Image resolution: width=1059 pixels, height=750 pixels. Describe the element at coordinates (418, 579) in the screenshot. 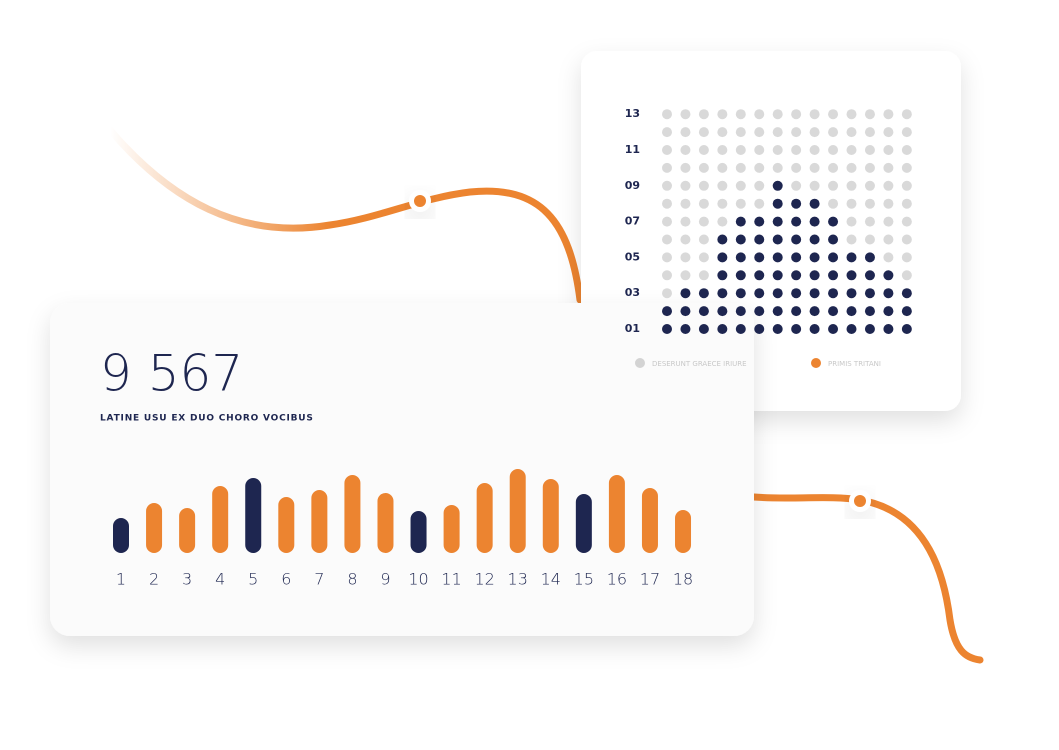

I see `x-tick-label: 10` at that location.